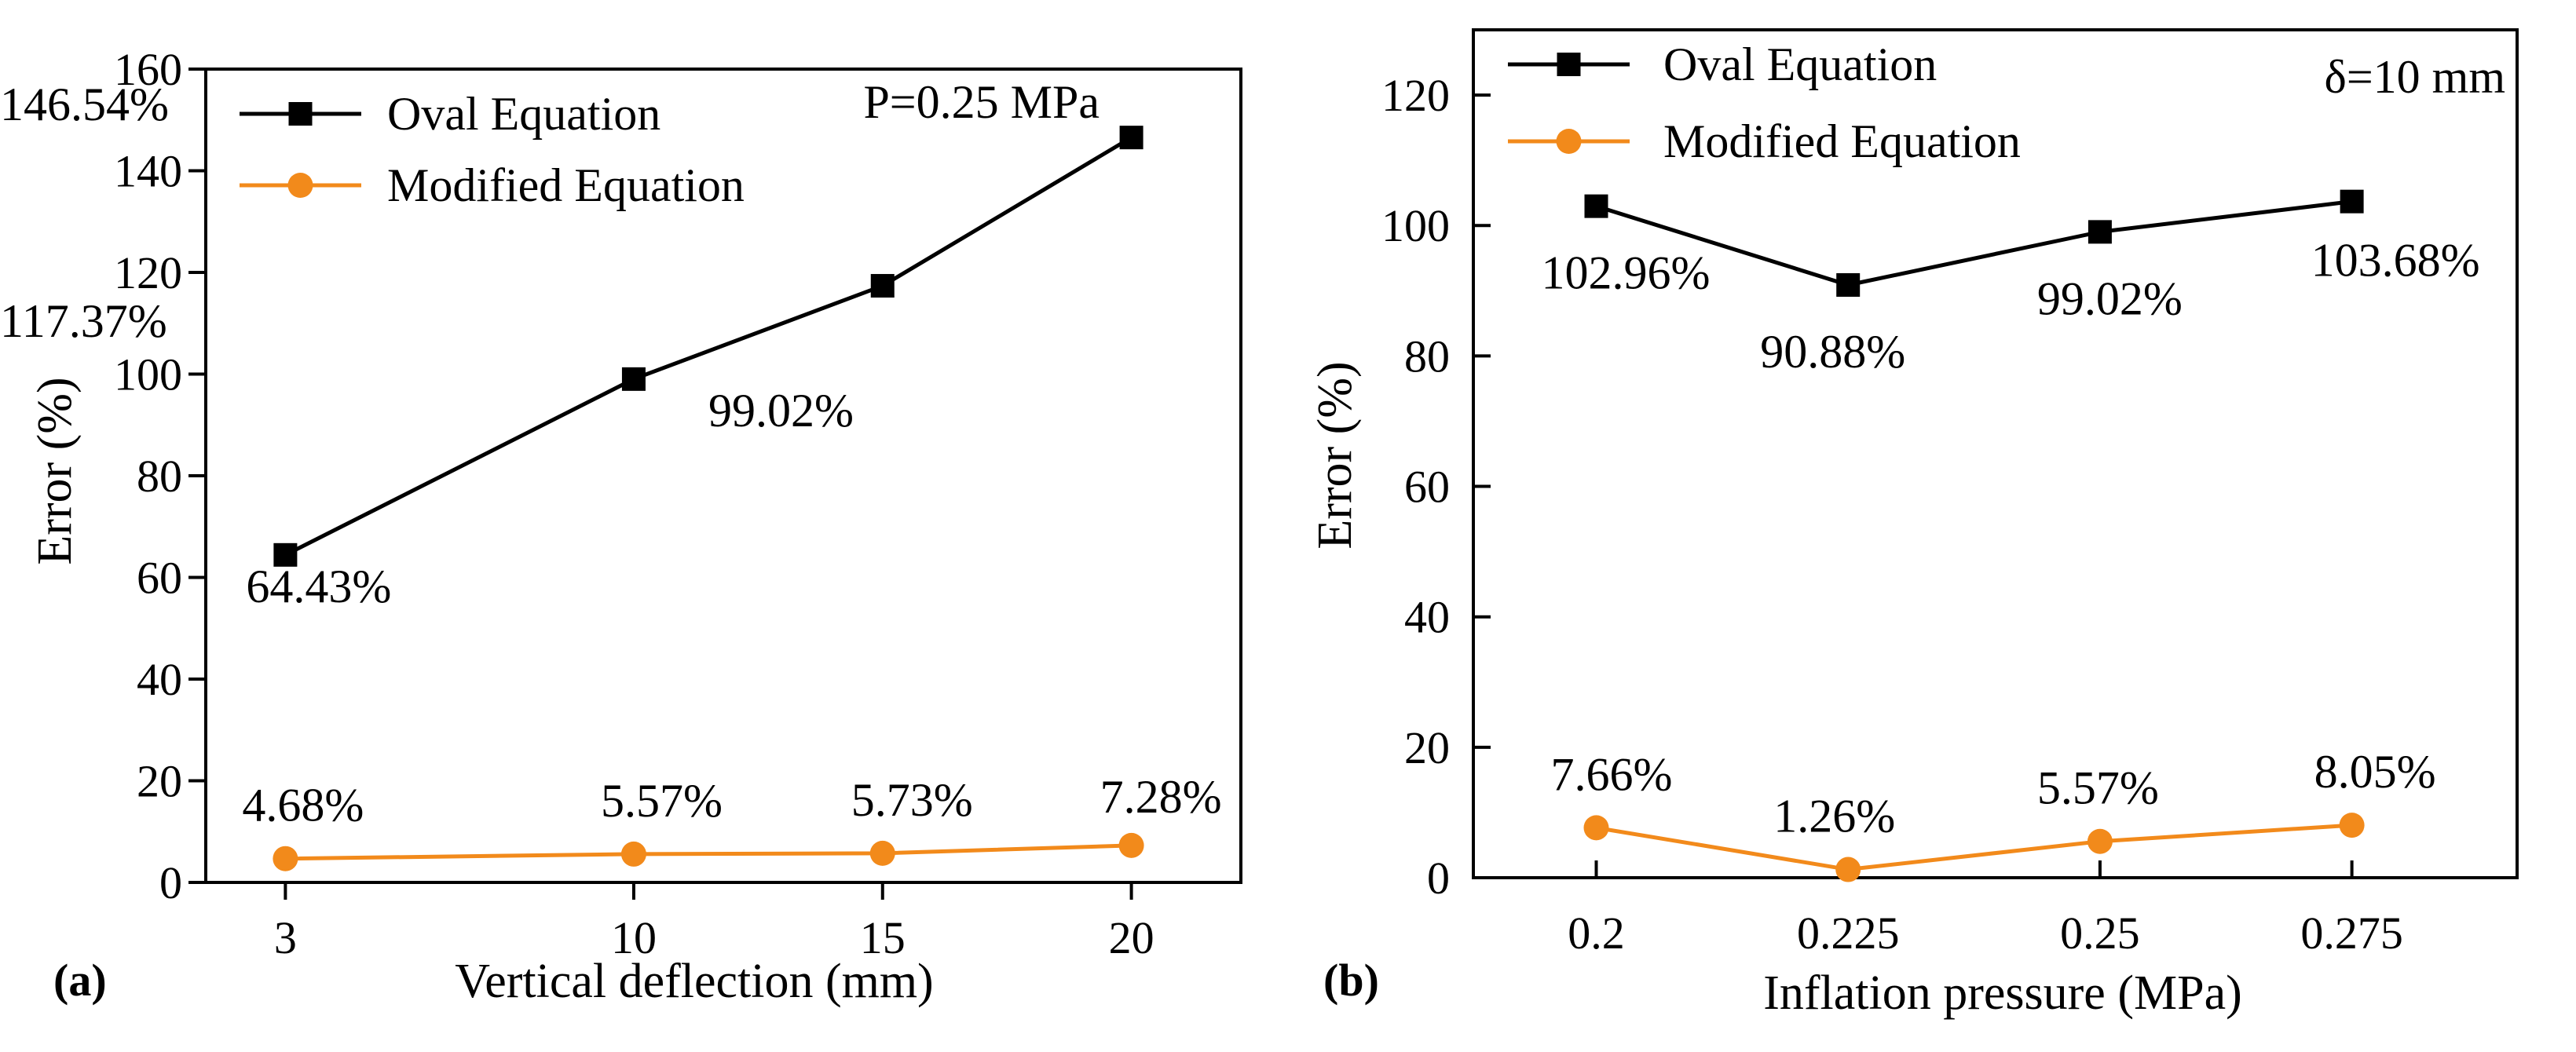 This screenshot has width=2576, height=1052. Describe the element at coordinates (148, 171) in the screenshot. I see `y-tick-label: 140` at that location.